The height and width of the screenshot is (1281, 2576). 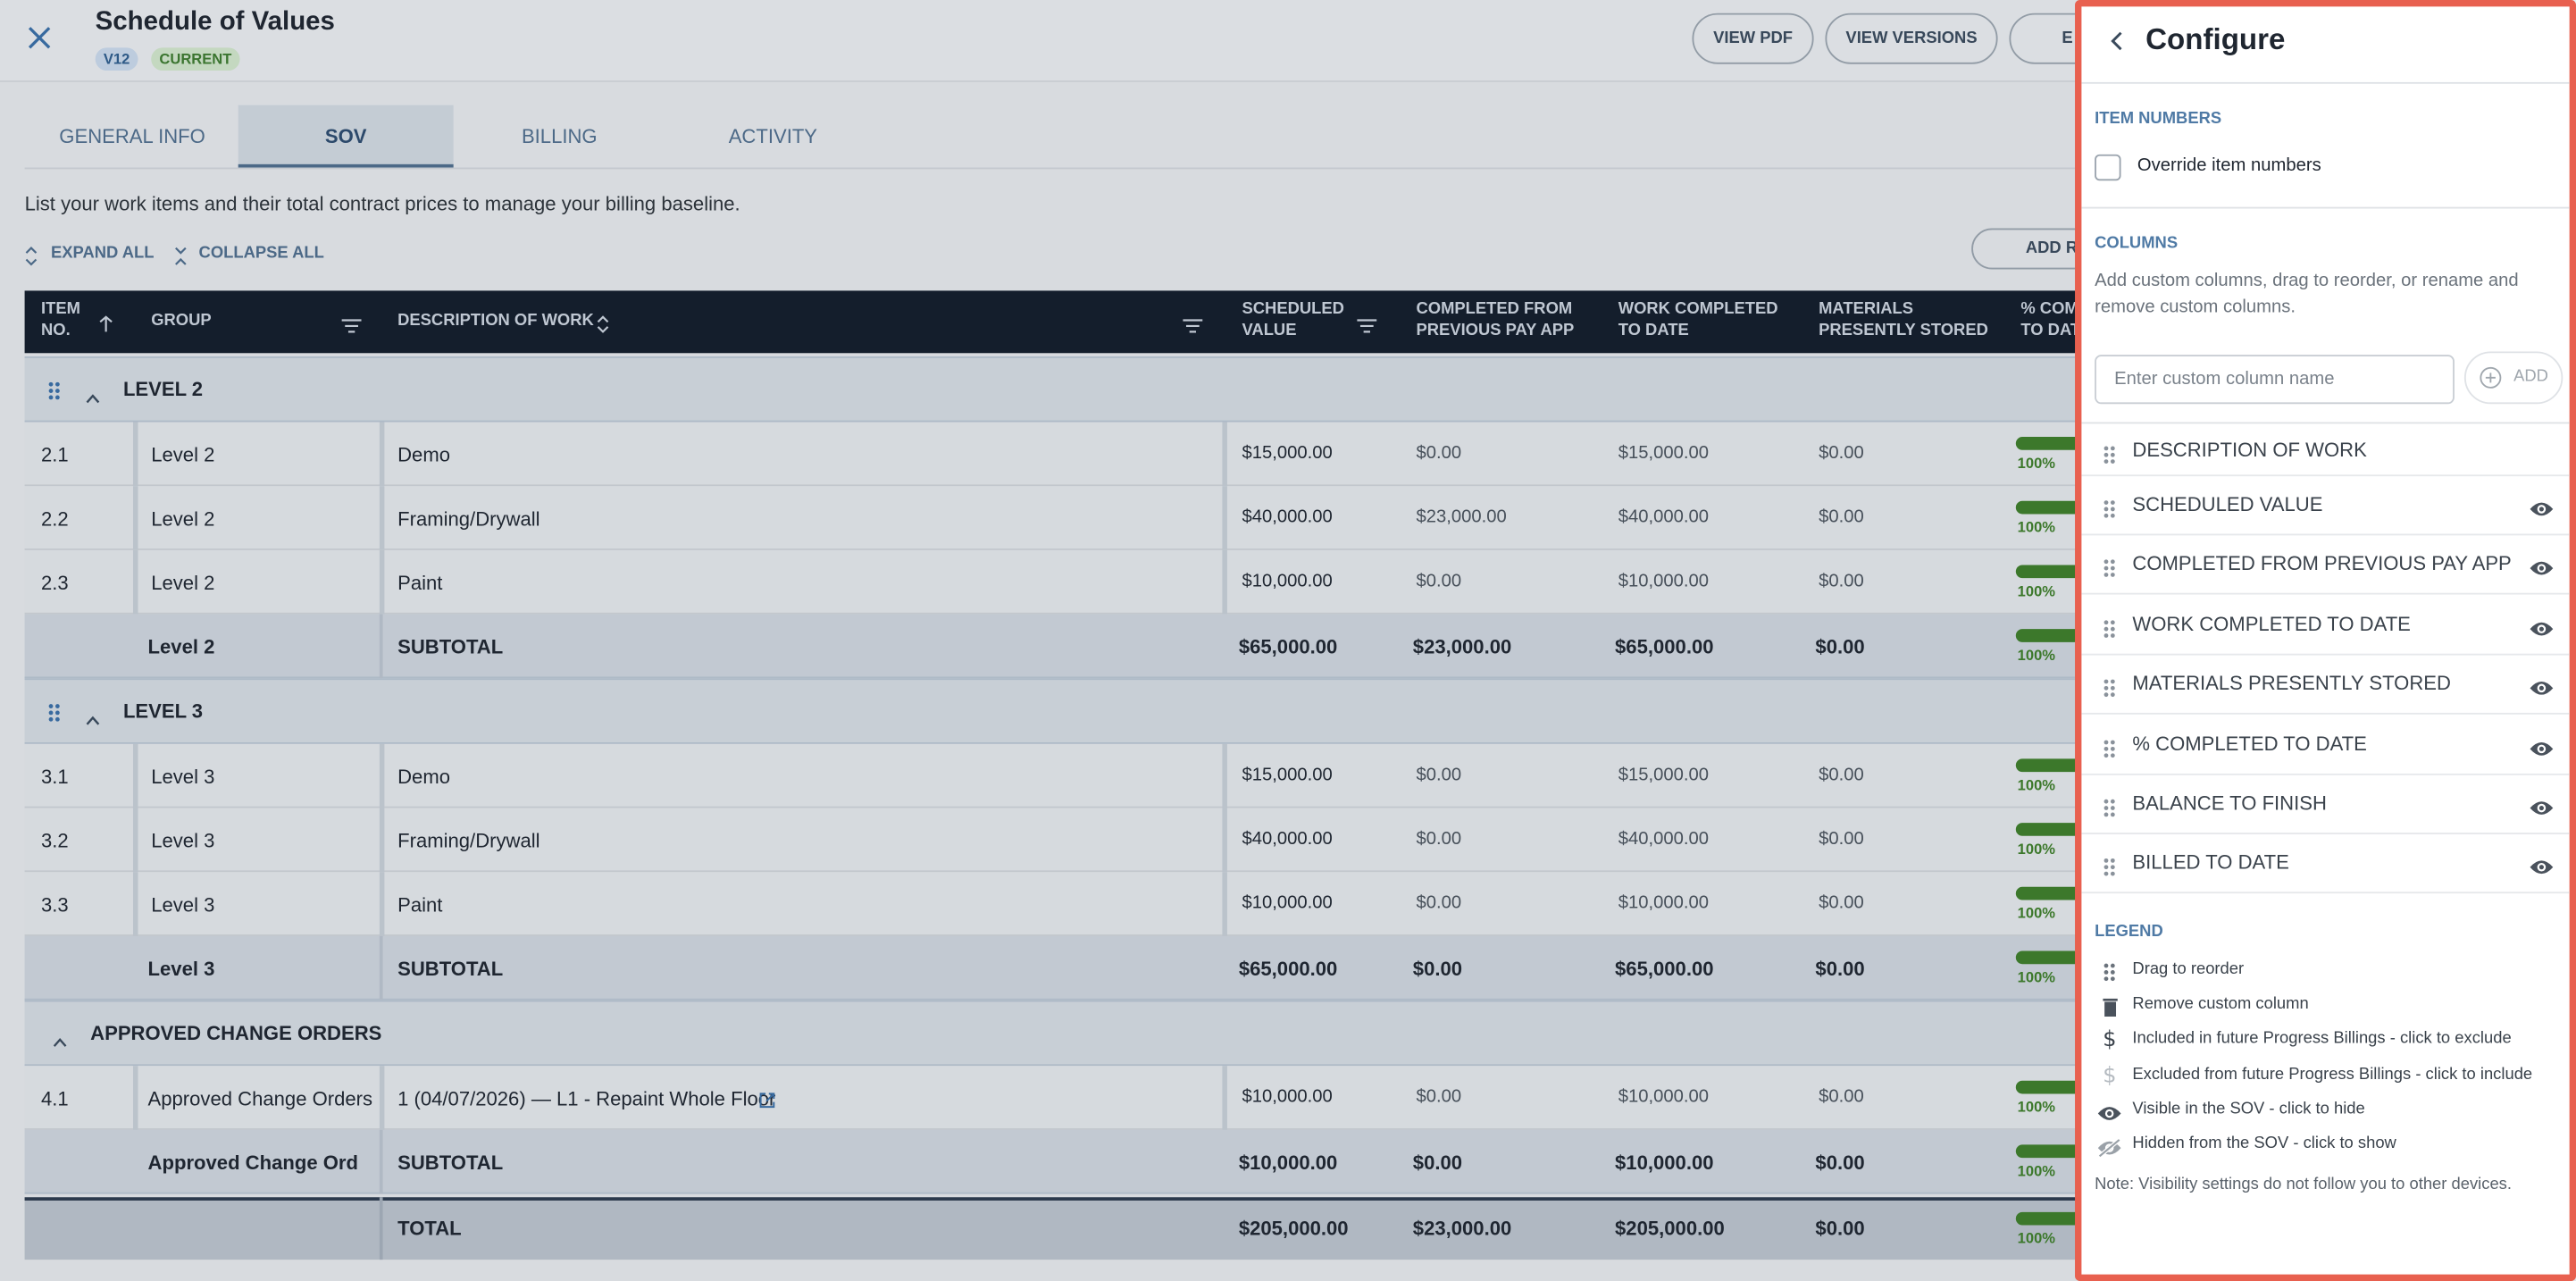 I want to click on section-heading: LEGEND, so click(x=2129, y=932).